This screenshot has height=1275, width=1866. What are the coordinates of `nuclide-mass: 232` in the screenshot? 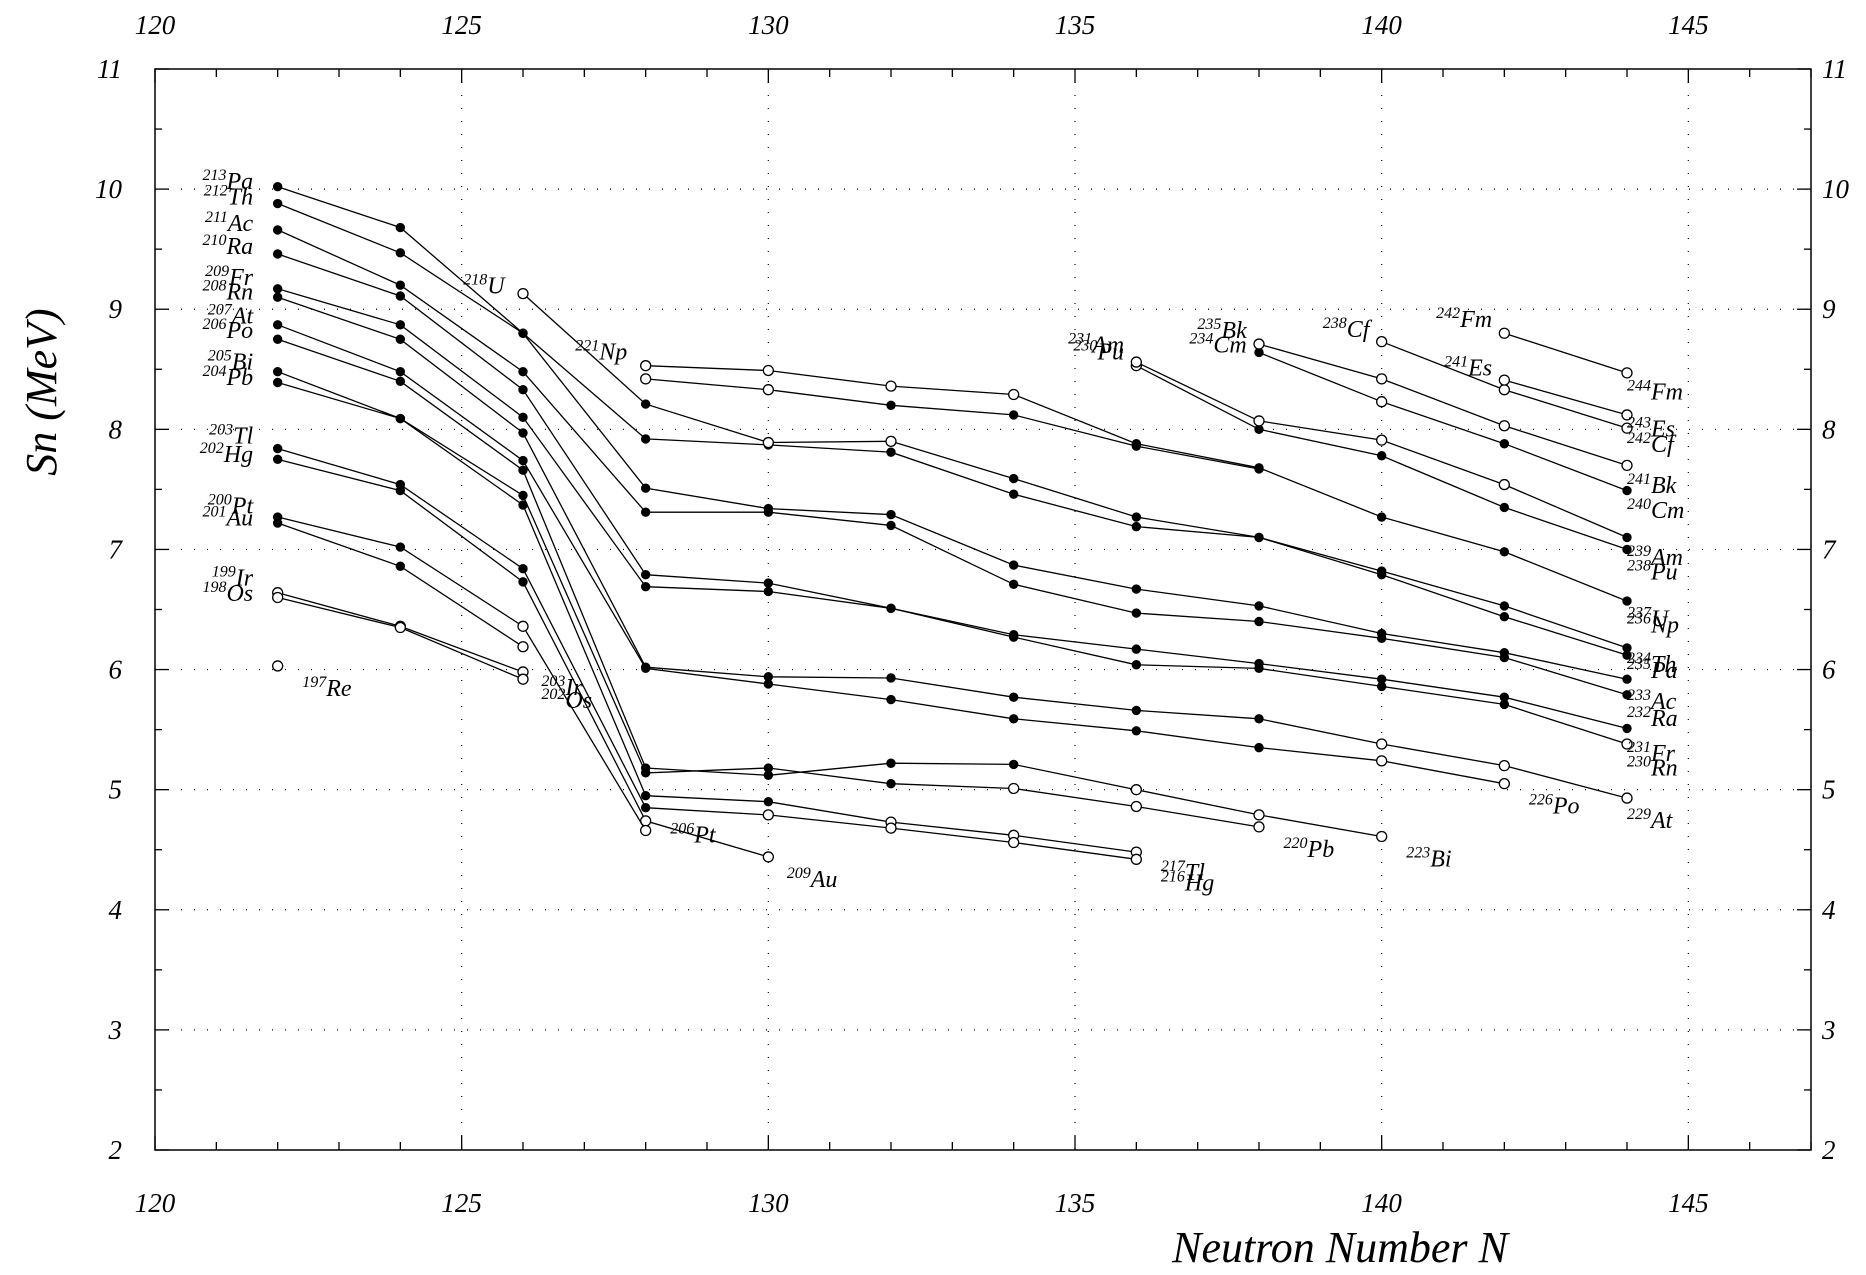 It's located at (1639, 712).